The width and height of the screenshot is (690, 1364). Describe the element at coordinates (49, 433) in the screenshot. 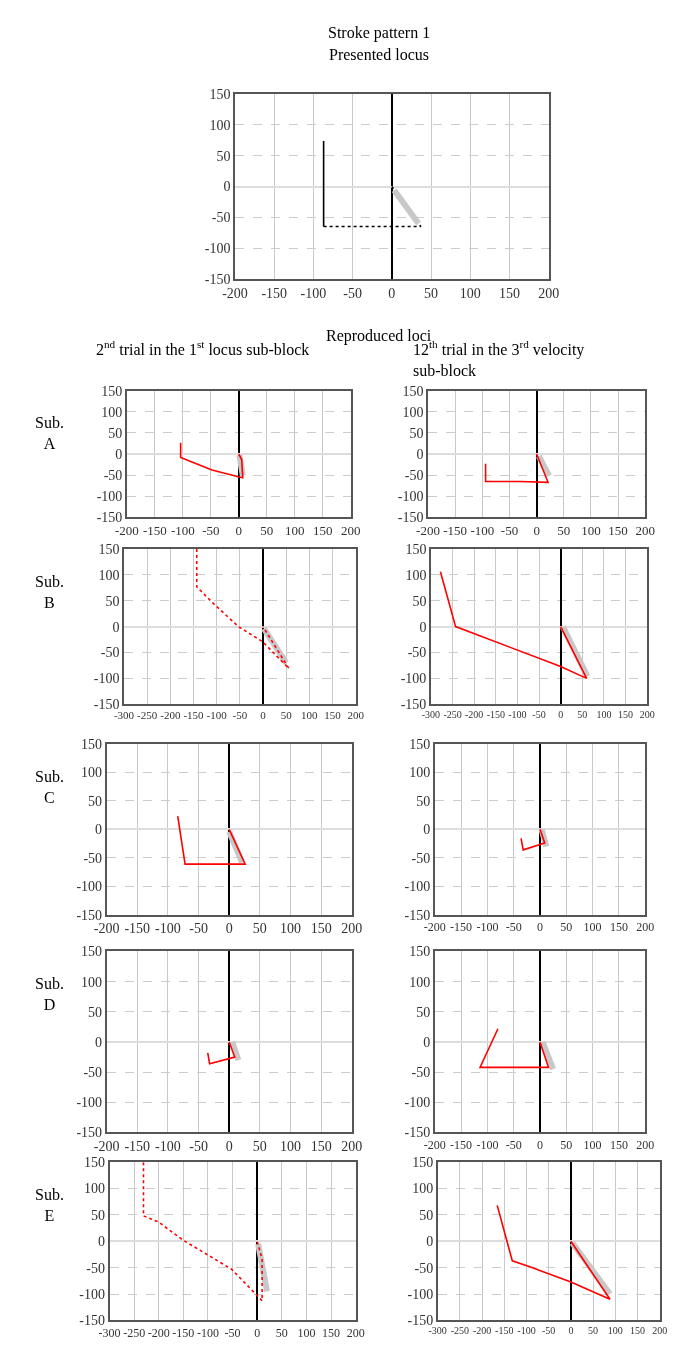

I see `y-axis-title: Sub. A` at that location.